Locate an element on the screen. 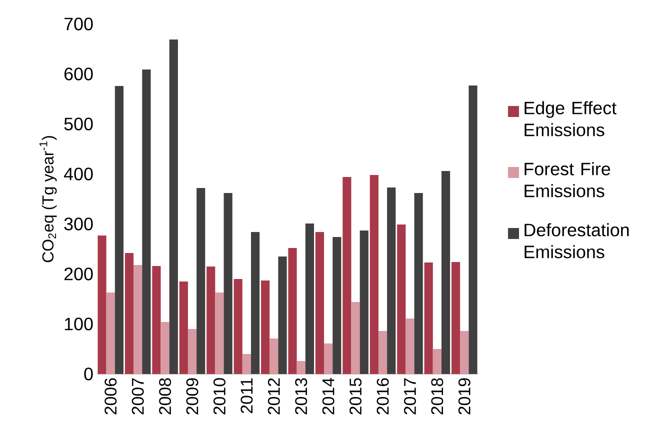  x-tick-label: 2010 is located at coordinates (219, 396).